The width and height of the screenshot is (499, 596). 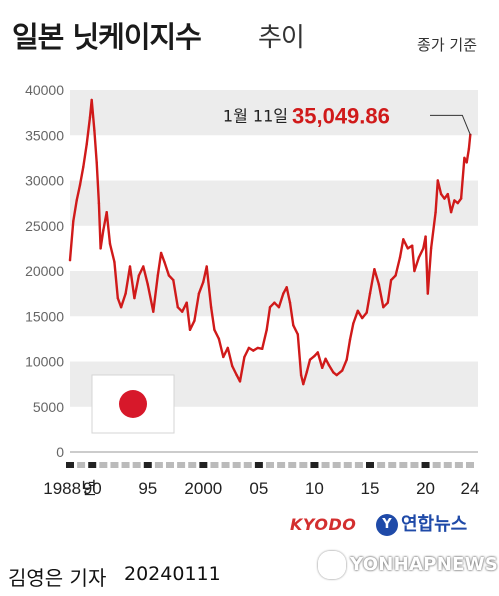 I want to click on x-tick-label: 90, so click(x=92, y=488).